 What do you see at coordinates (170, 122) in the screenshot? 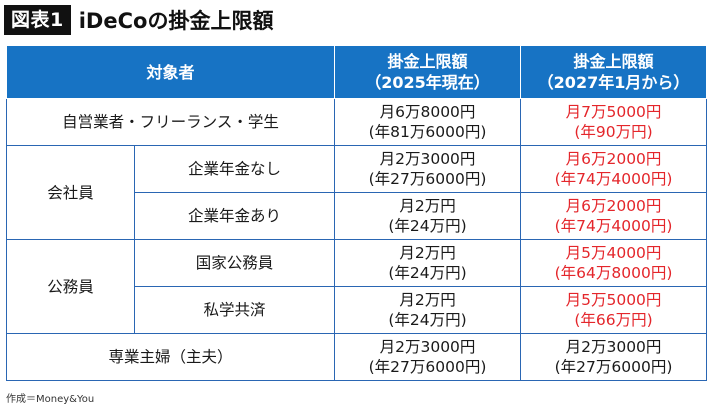
I see `row-label-self-employed: 自営業者・フリーランス・学生` at bounding box center [170, 122].